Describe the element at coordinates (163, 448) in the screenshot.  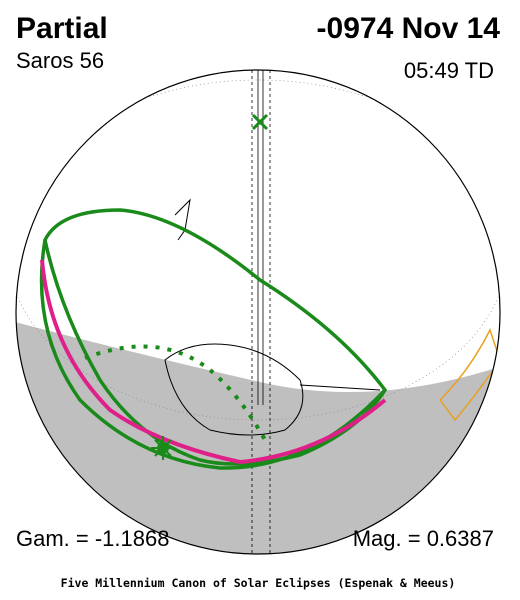
I see `greatest-eclipse` at that location.